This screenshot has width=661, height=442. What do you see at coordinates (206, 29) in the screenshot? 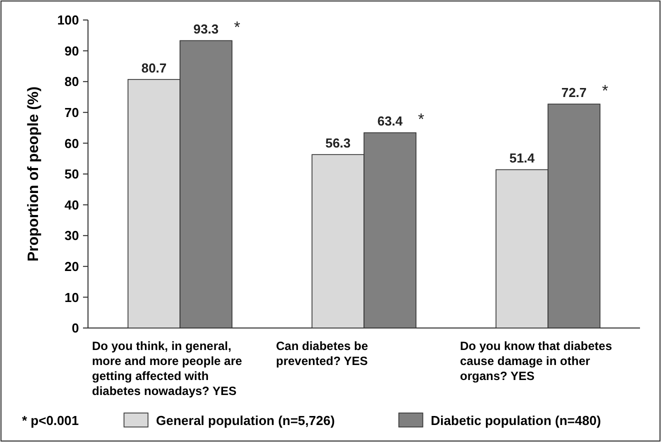
I see `data-label: 93.3` at bounding box center [206, 29].